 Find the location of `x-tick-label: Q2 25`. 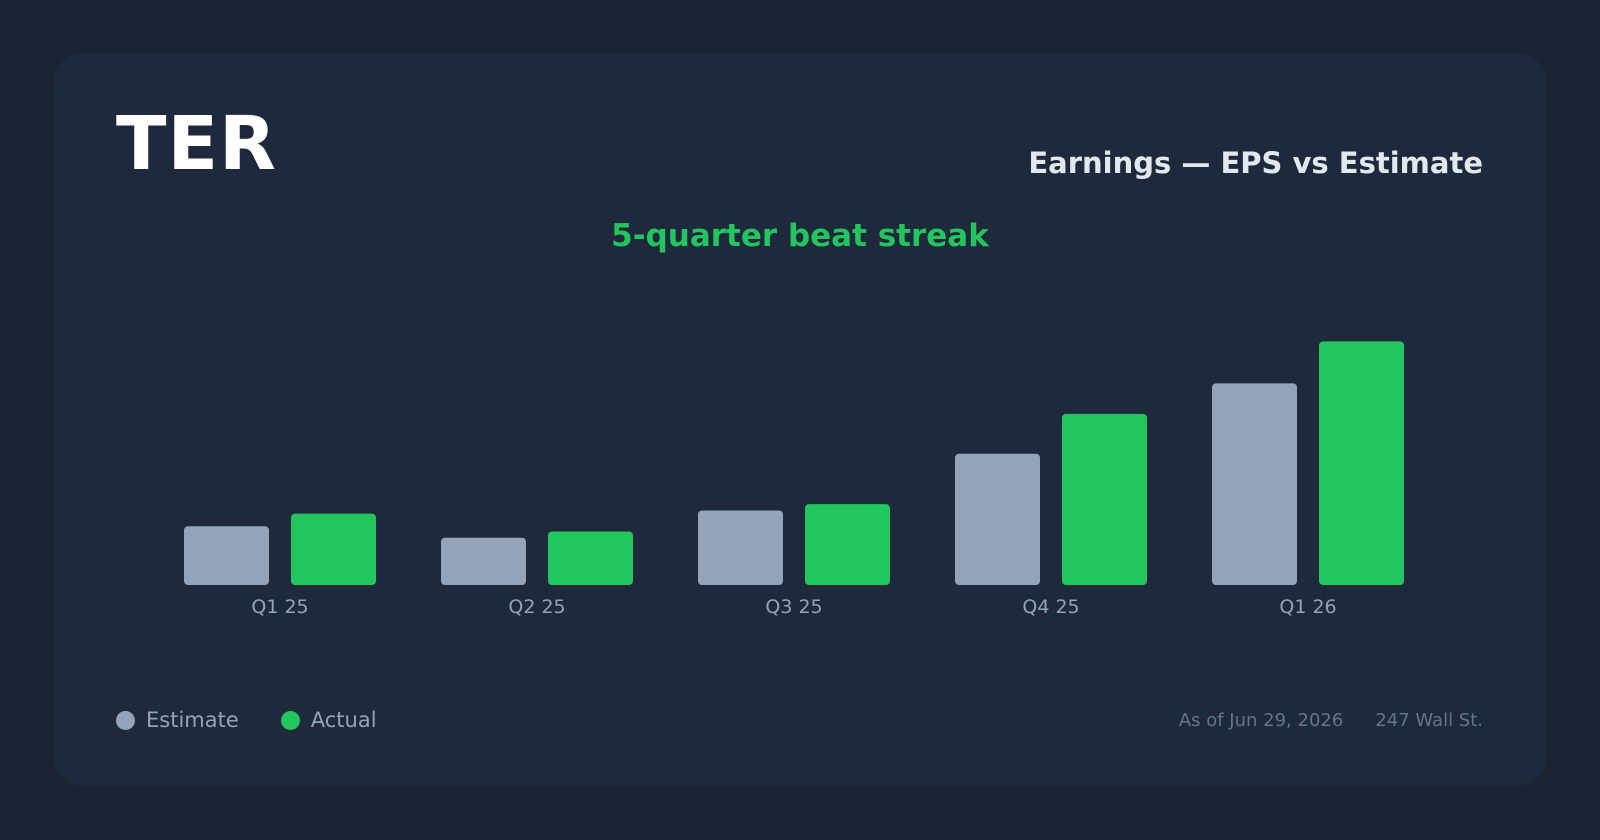

x-tick-label: Q2 25 is located at coordinates (536, 607).